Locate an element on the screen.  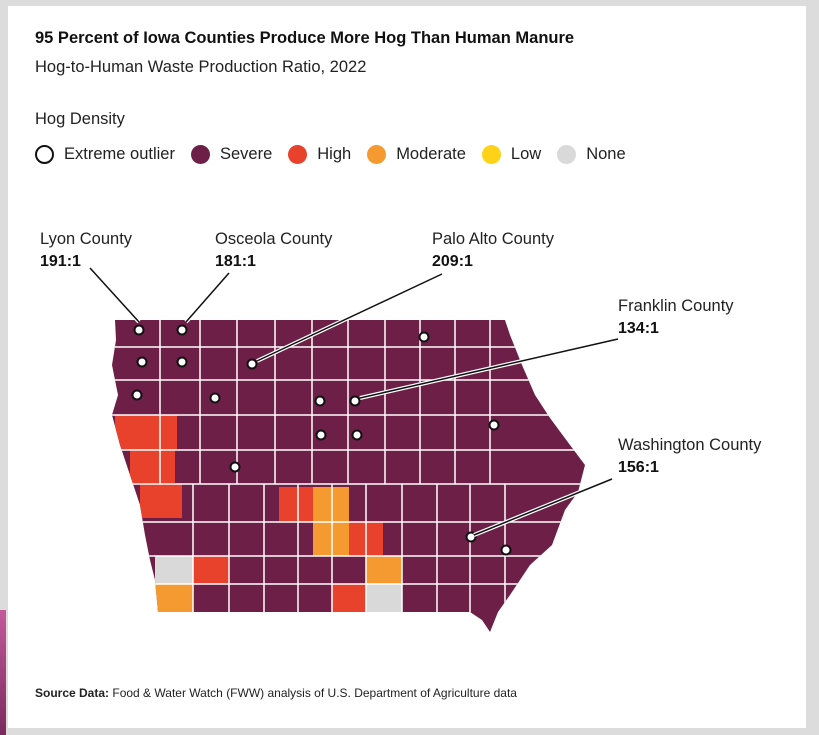
callout-ratio: 209:1 is located at coordinates (452, 261).